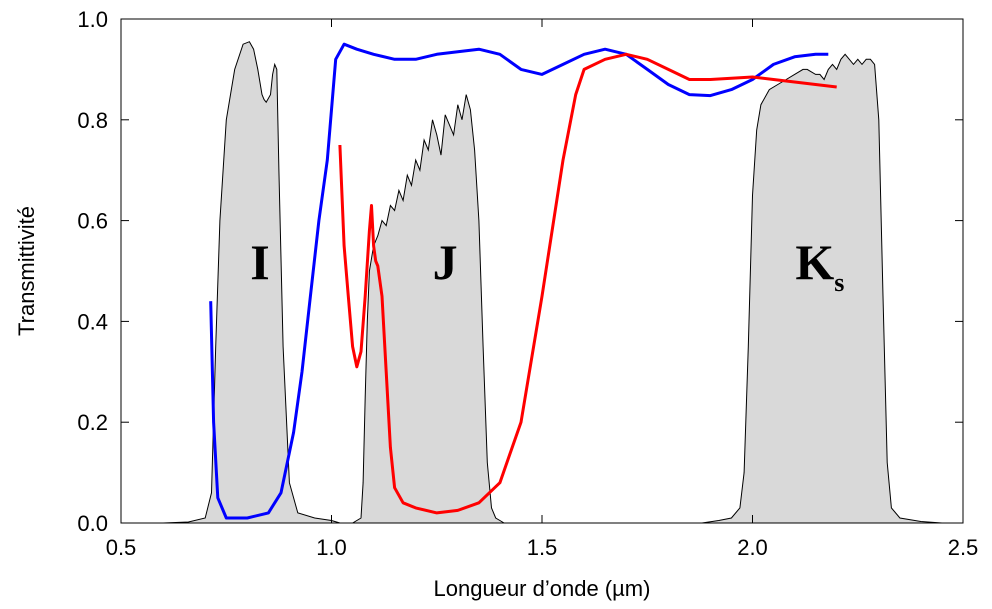 Image resolution: width=992 pixels, height=609 pixels. Describe the element at coordinates (121, 547) in the screenshot. I see `x-tick-label: 0.5` at that location.